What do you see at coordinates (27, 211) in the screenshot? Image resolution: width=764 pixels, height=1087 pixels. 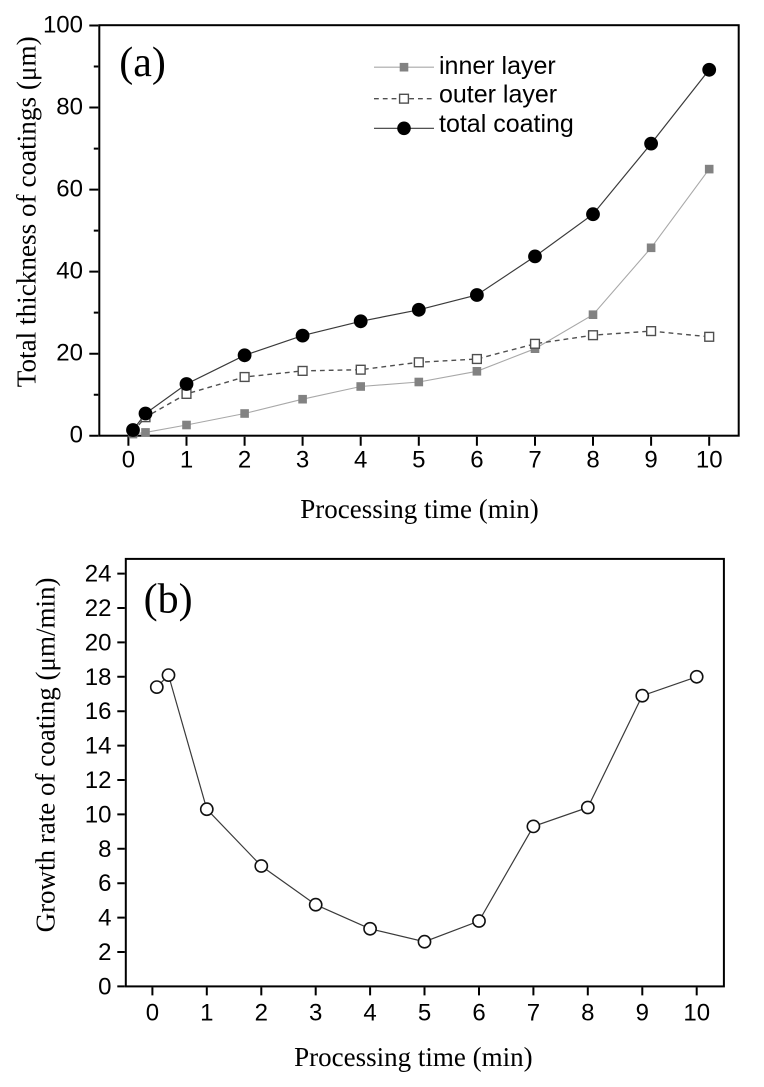 I see `svg-text:Total thickness of coatings (μ: Total thickness of coatings (μm)` at bounding box center [27, 211].